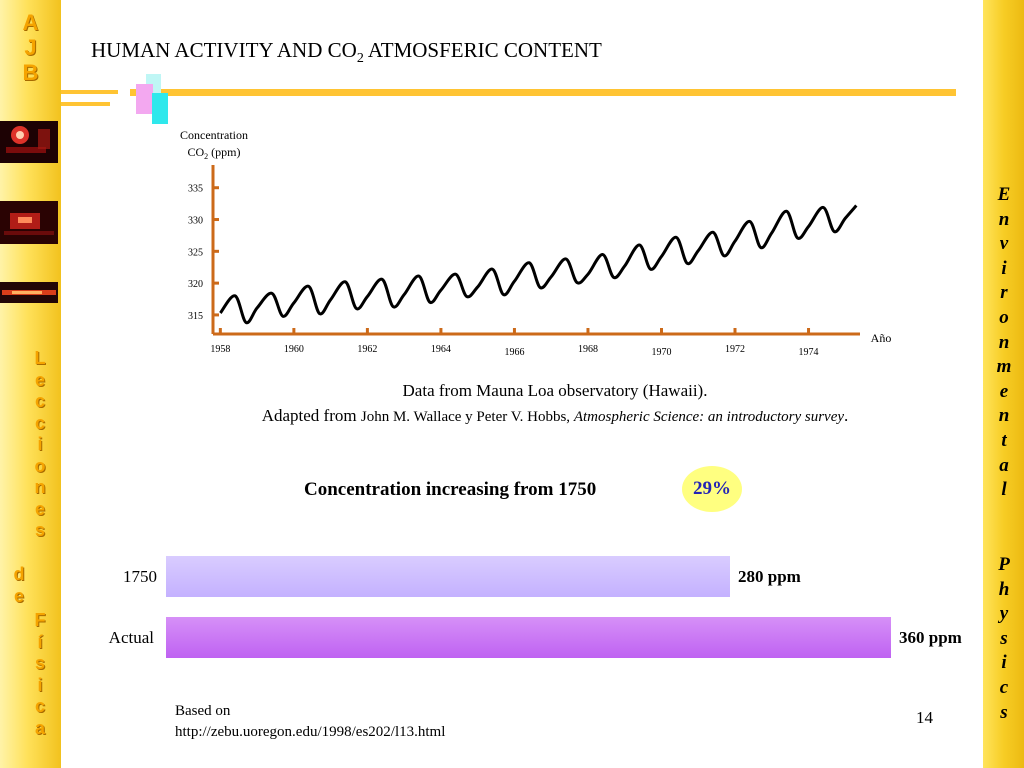 The image size is (1024, 768). I want to click on vertical-text-physics: P h y s i c s, so click(1004, 639).